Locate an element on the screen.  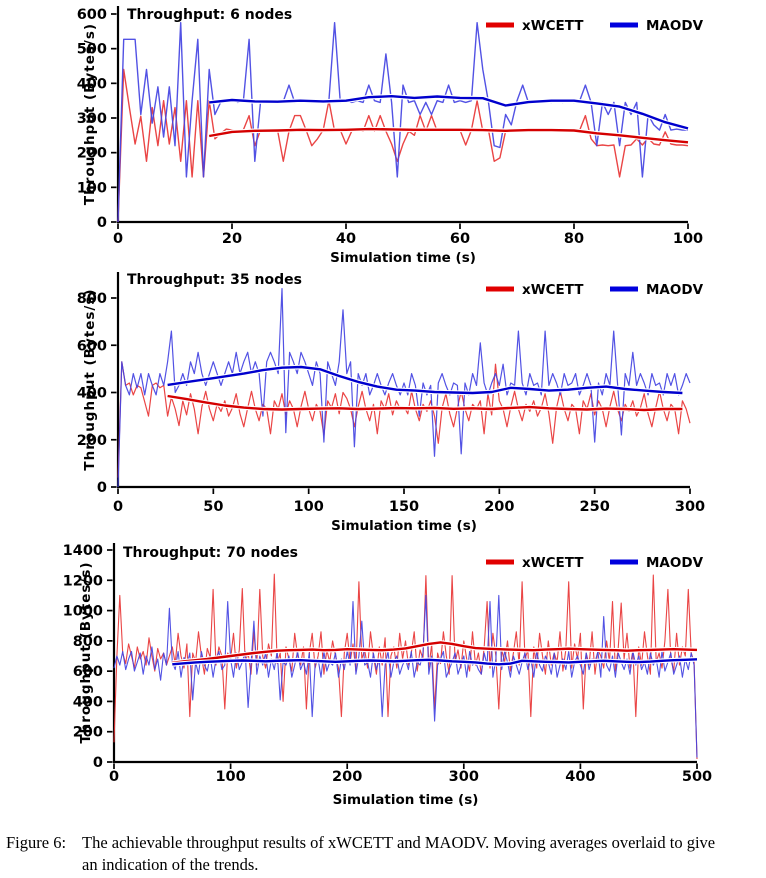
chart-title: Throughput: 70 nodes is located at coordinates (210, 553).